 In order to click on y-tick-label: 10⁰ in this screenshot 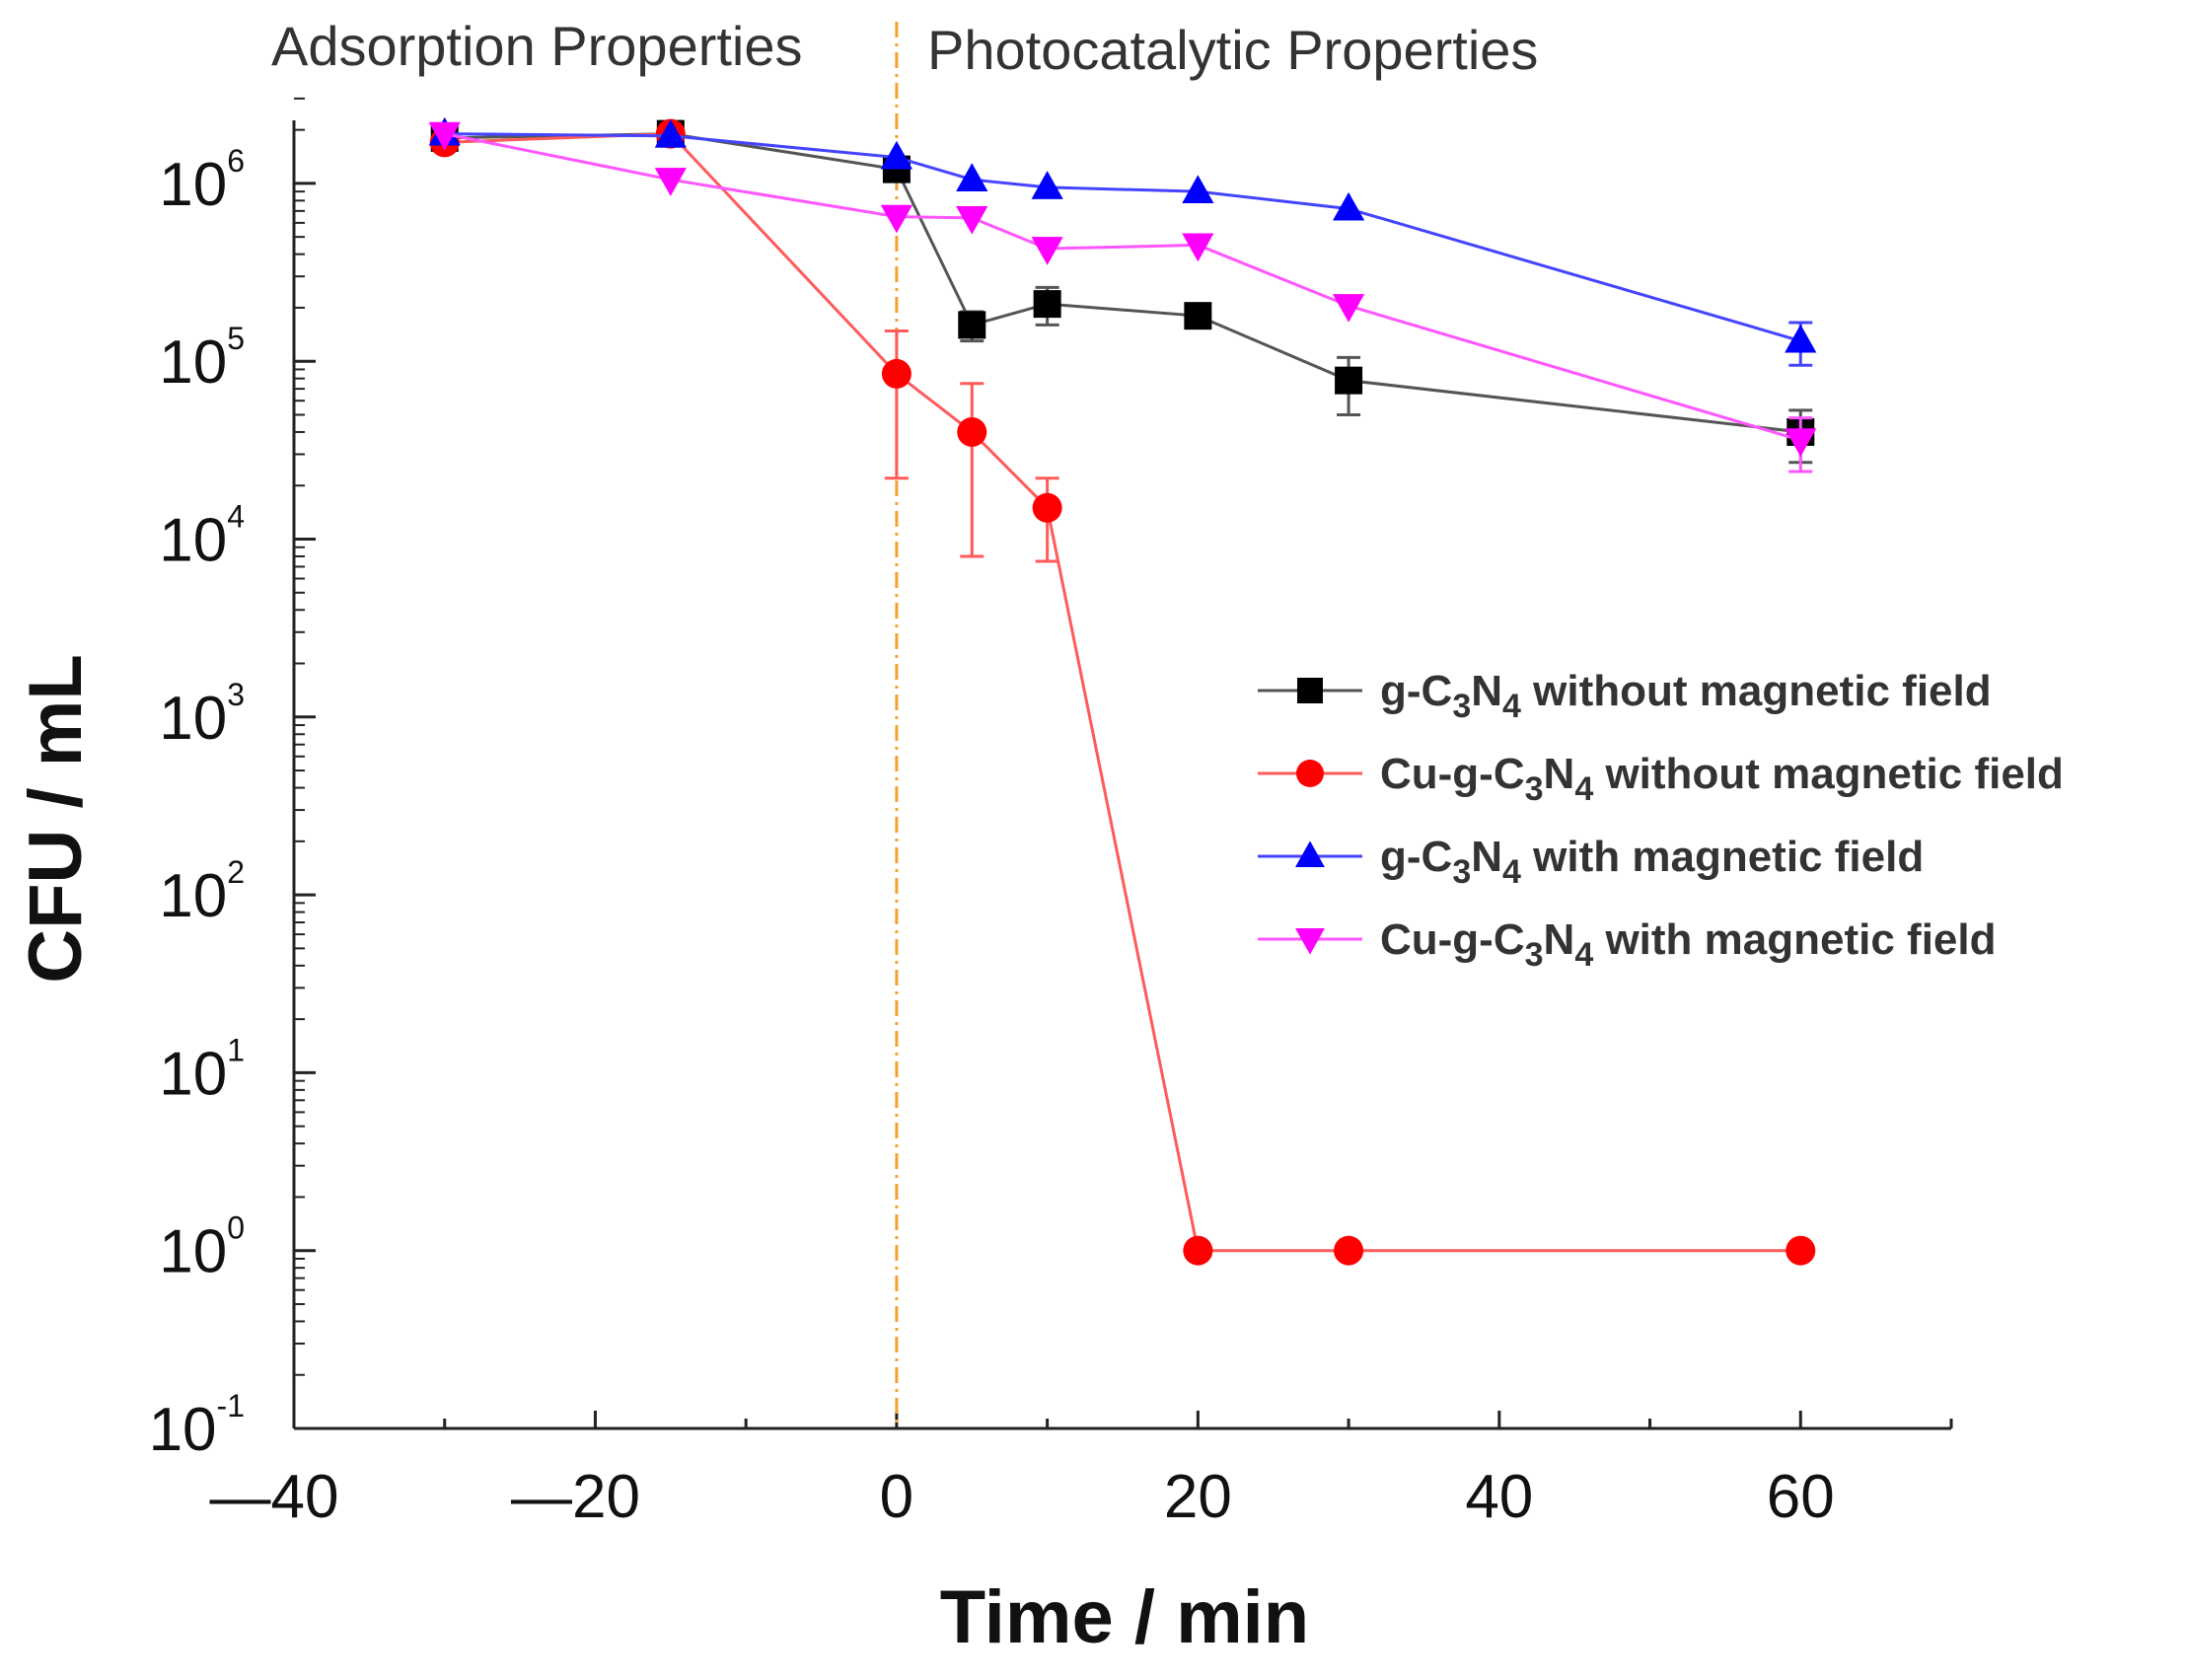, I will do `click(202, 1248)`.